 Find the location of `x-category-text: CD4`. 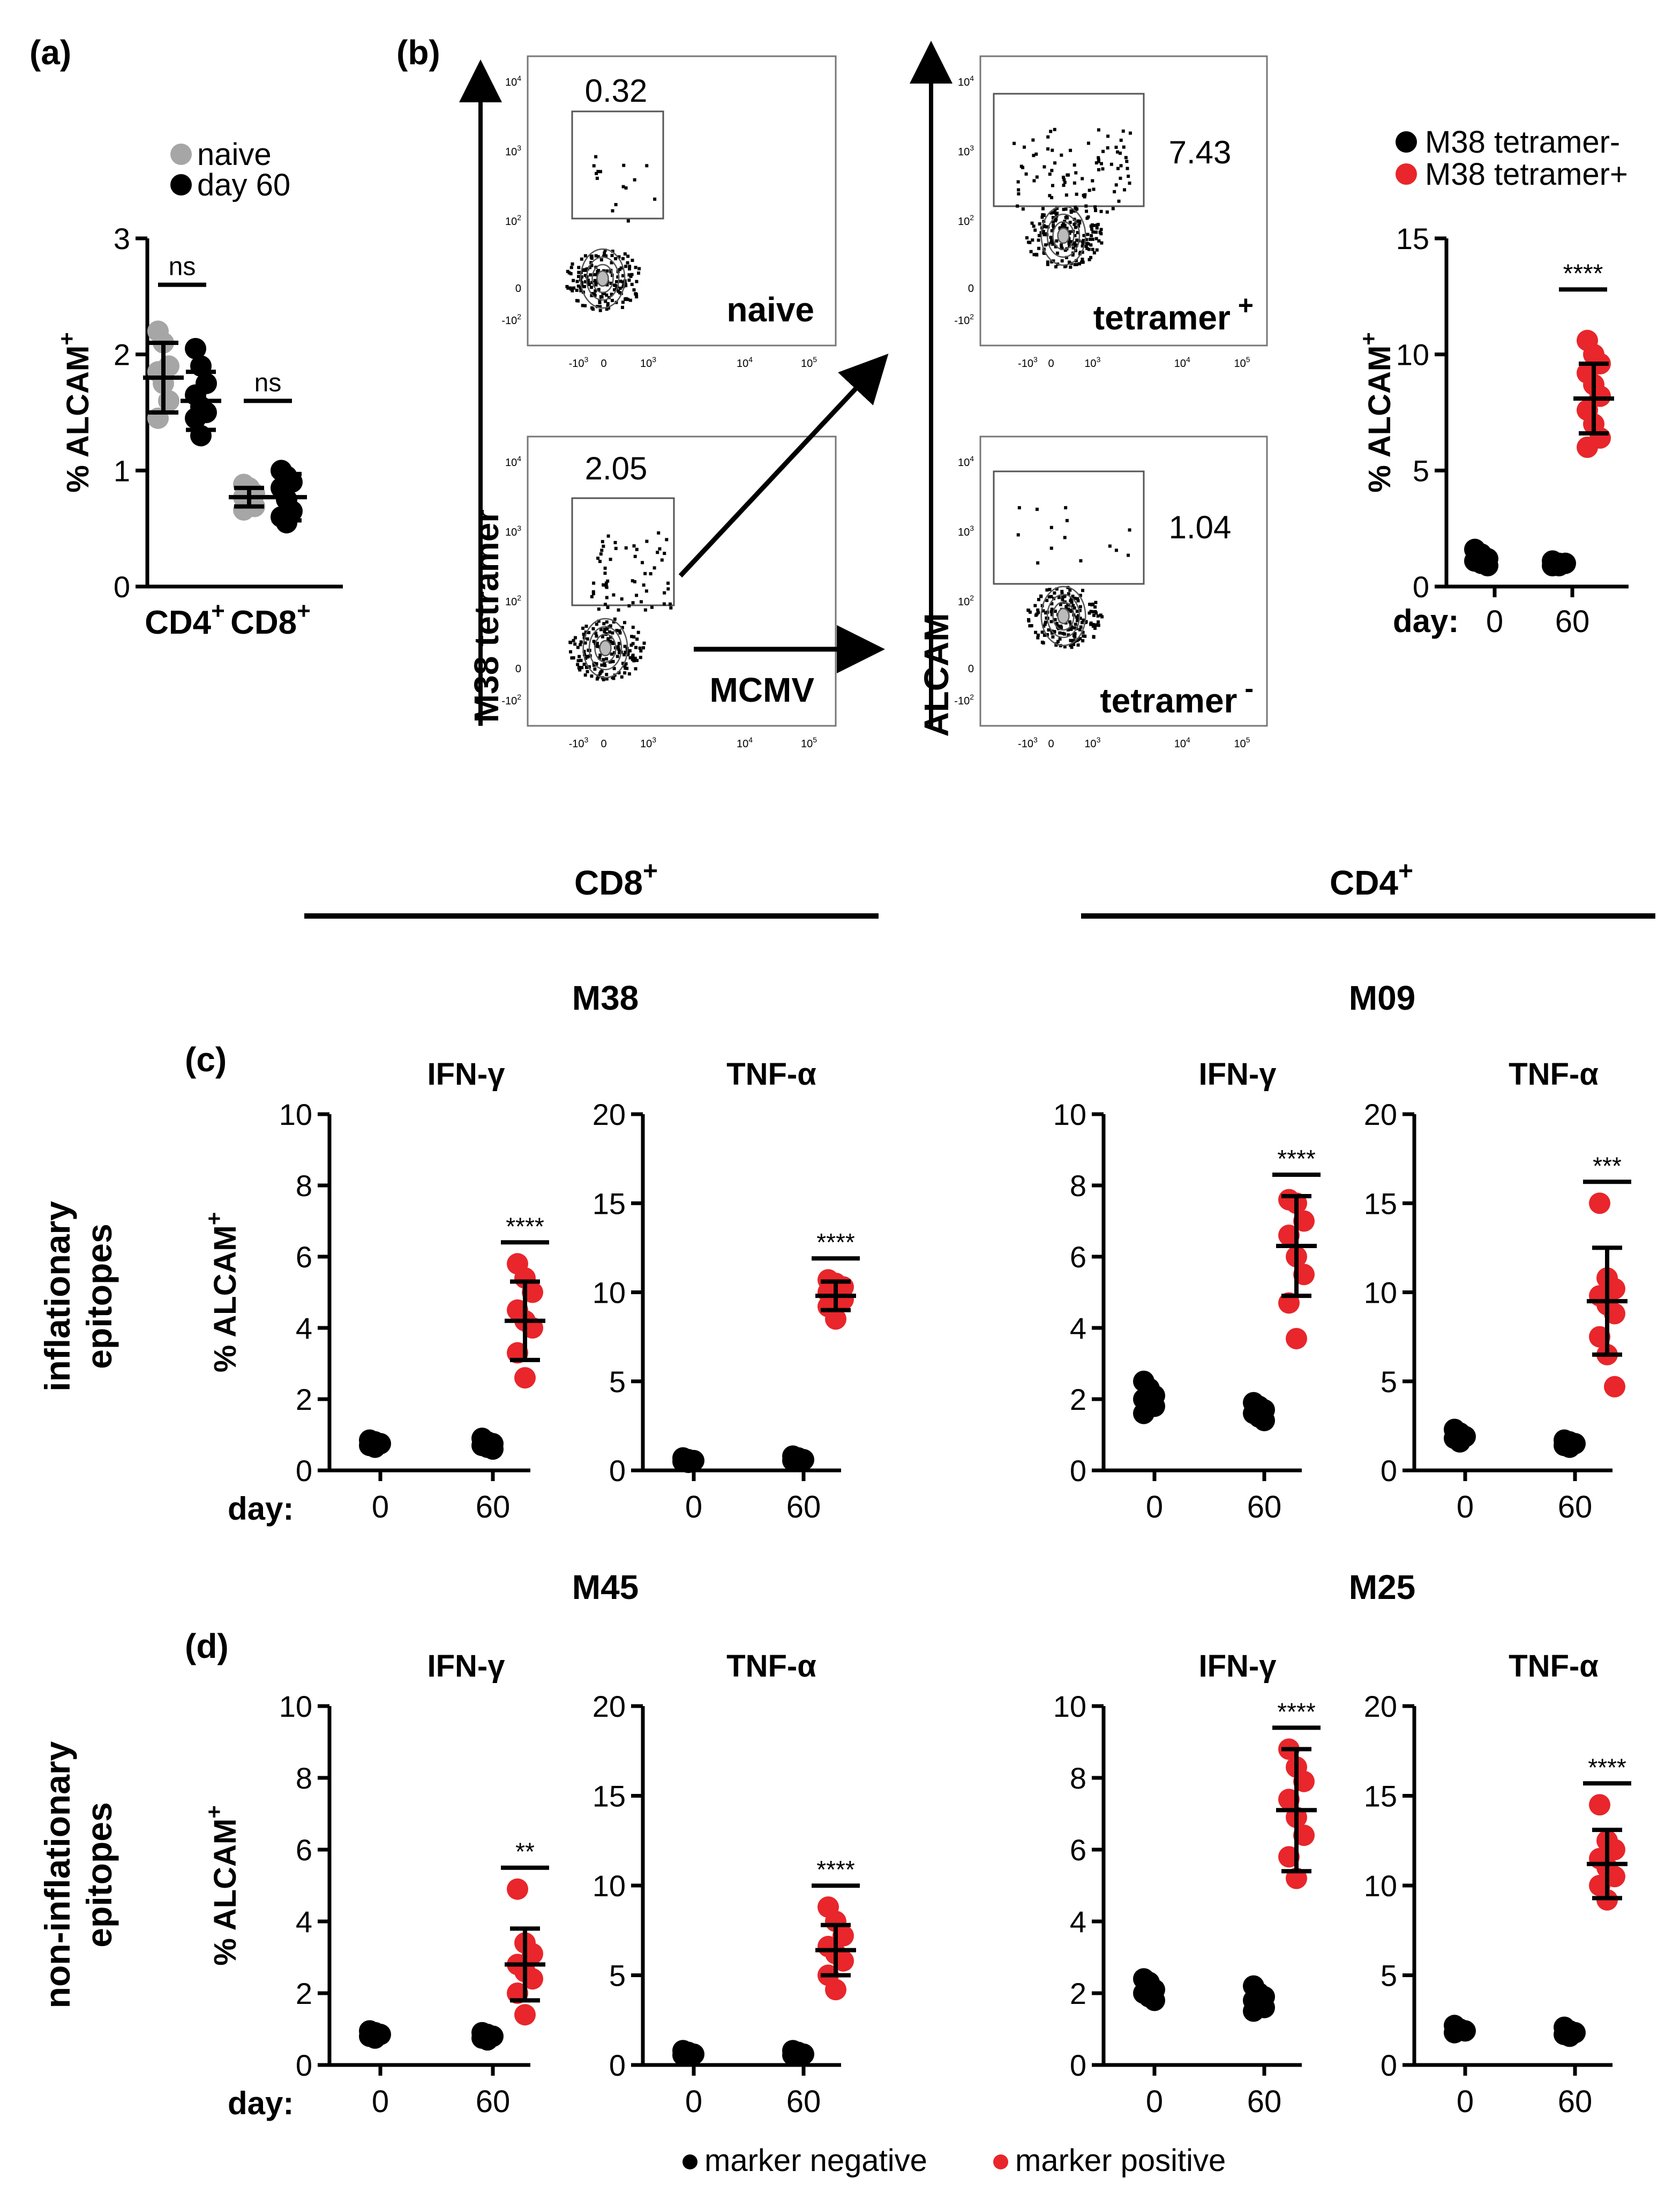

x-category-text: CD4 is located at coordinates (178, 622).